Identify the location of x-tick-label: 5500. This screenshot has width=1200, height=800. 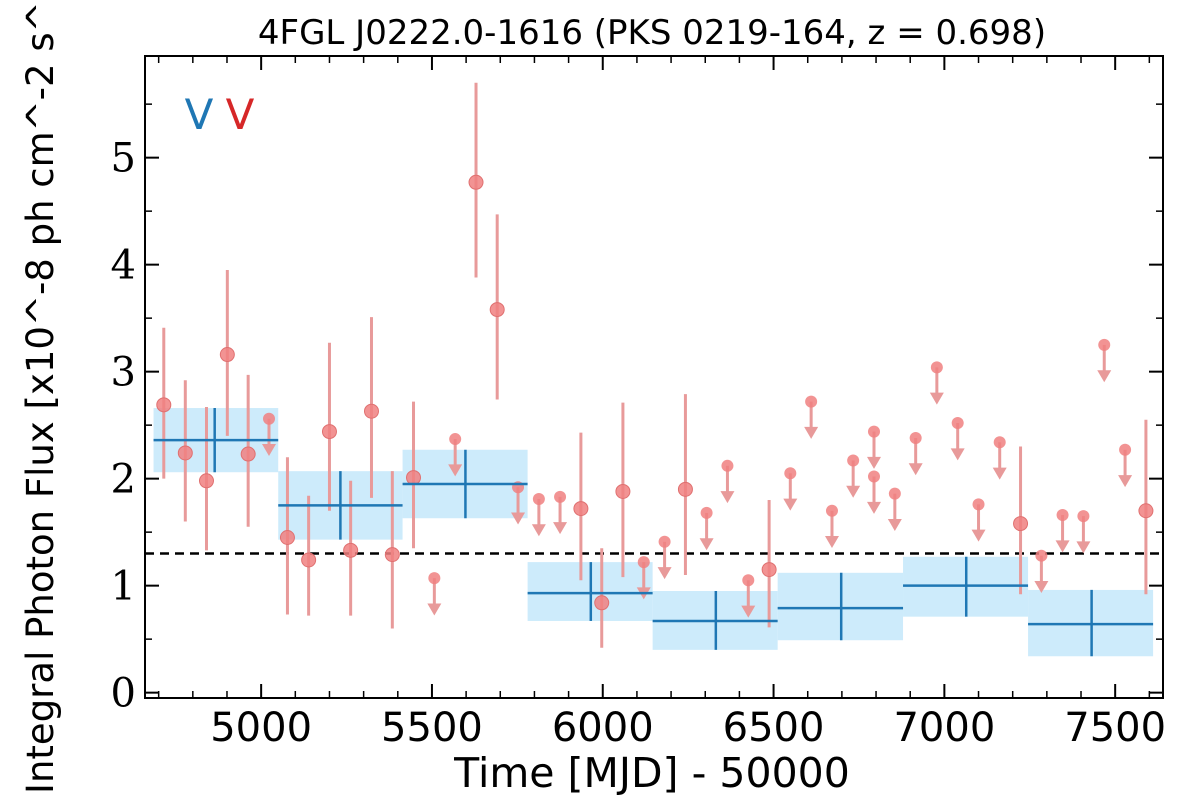
(432, 728).